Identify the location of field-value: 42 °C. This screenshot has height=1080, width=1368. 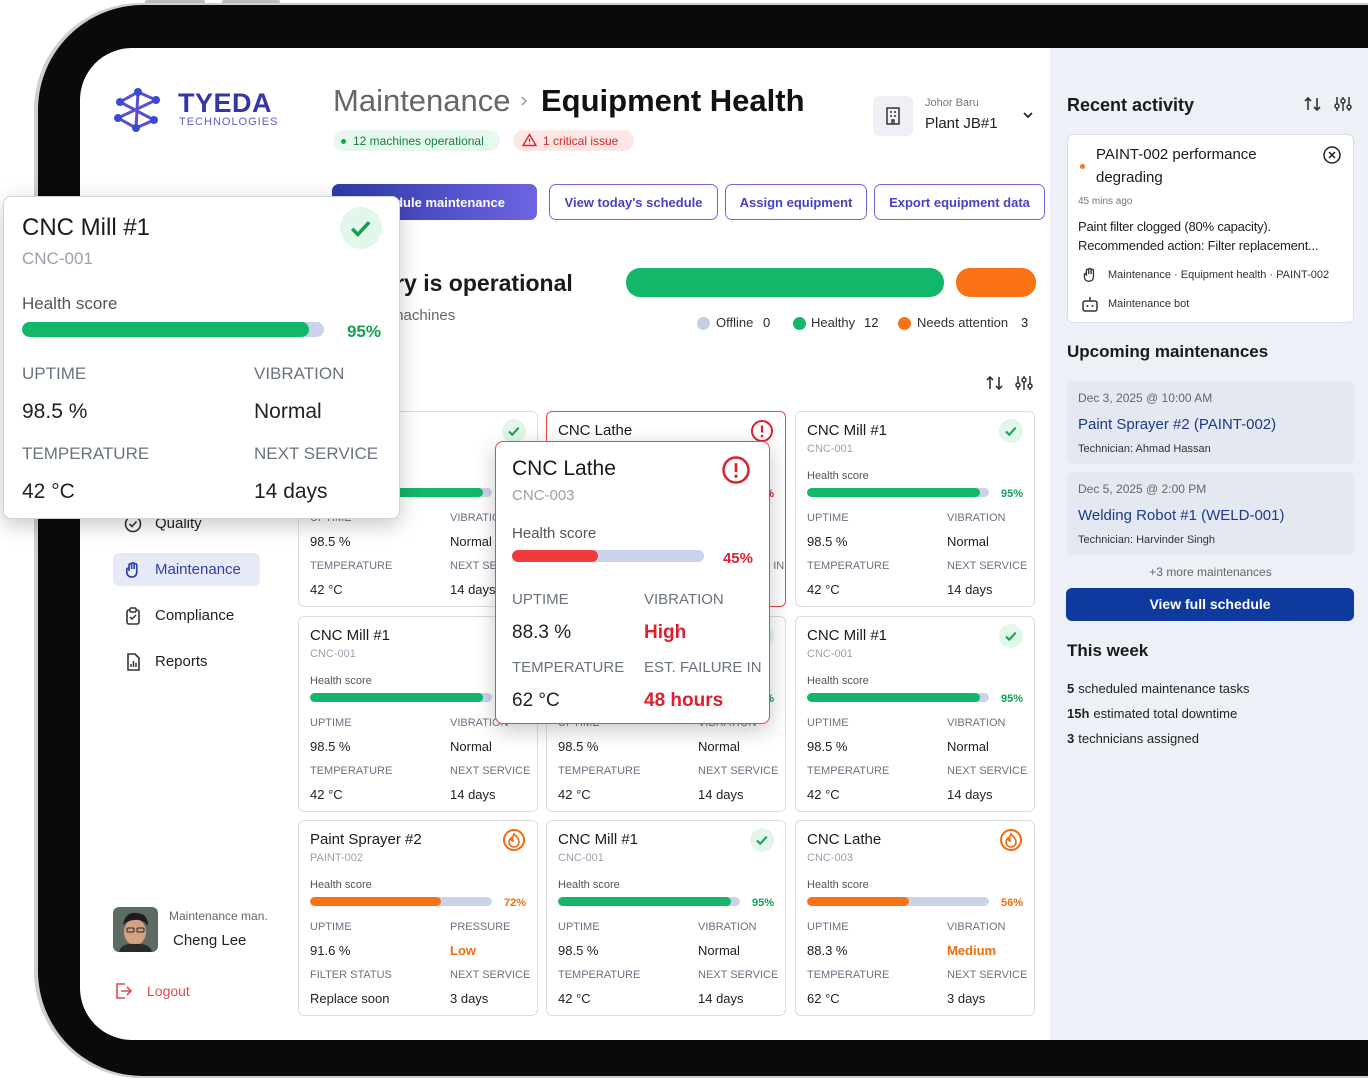
(48, 492).